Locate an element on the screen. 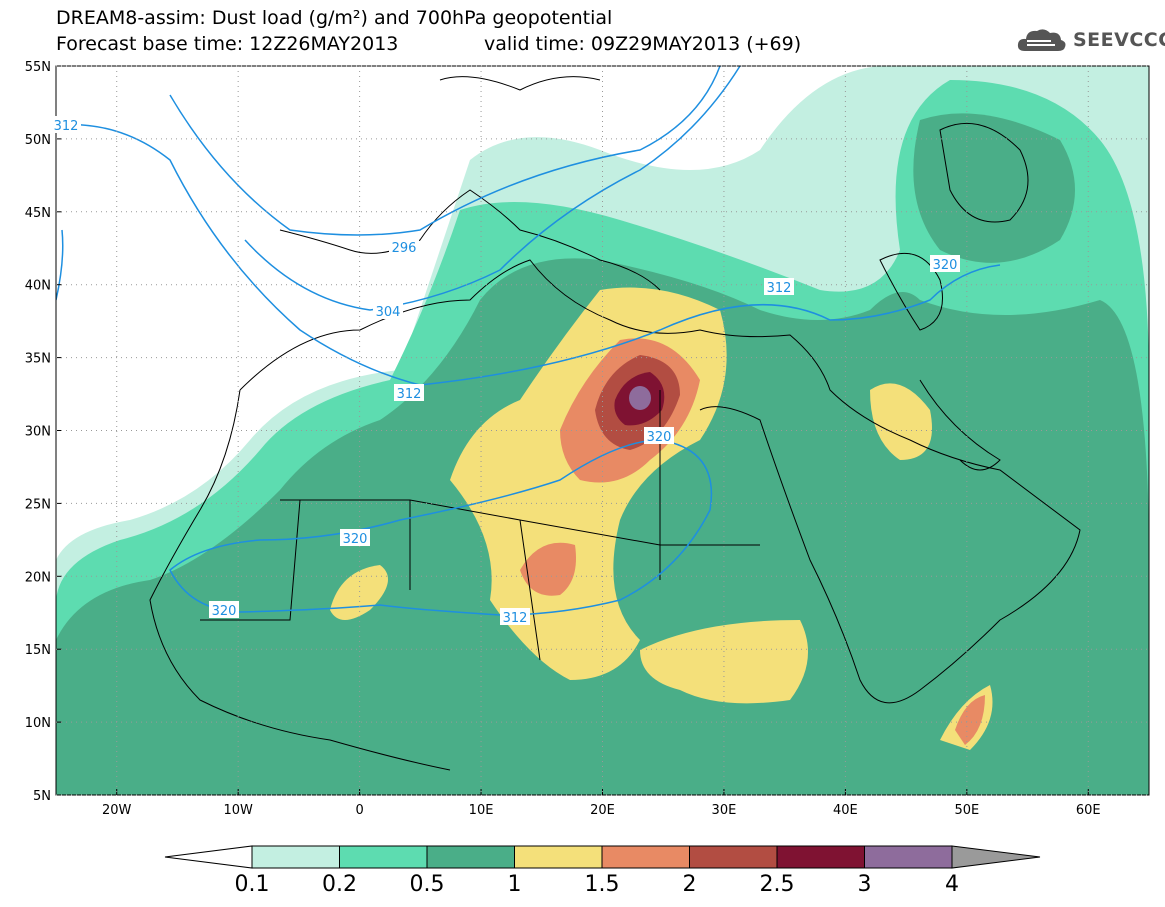 The height and width of the screenshot is (907, 1165). forecast-base-time: Forecast base time: 12Z26MAY2013 is located at coordinates (227, 44).